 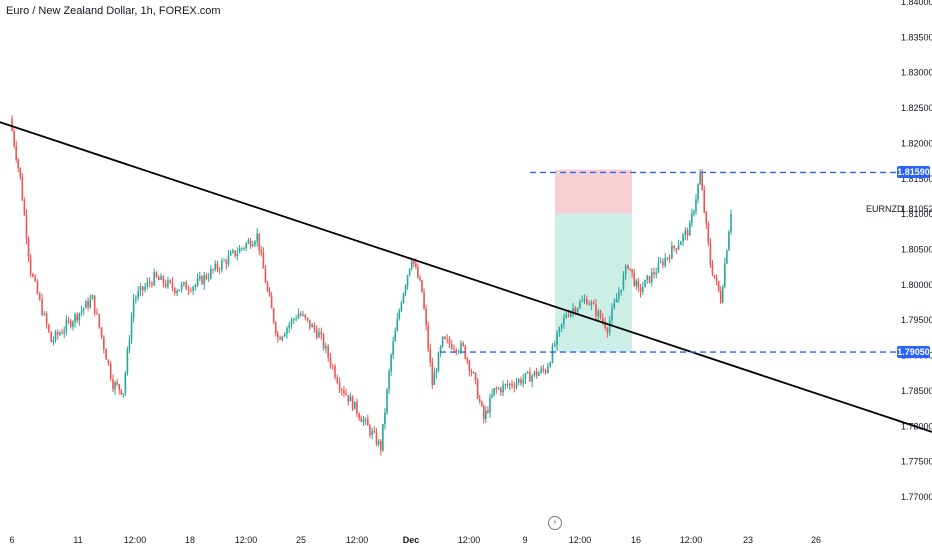 What do you see at coordinates (301, 540) in the screenshot?
I see `time-tick-label: 25` at bounding box center [301, 540].